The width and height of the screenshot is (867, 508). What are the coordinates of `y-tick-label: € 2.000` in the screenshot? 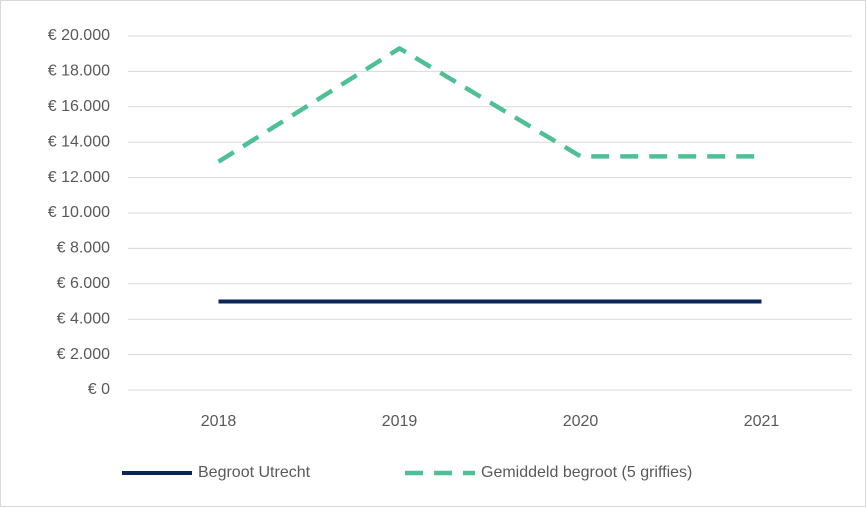 It's located at (83, 354).